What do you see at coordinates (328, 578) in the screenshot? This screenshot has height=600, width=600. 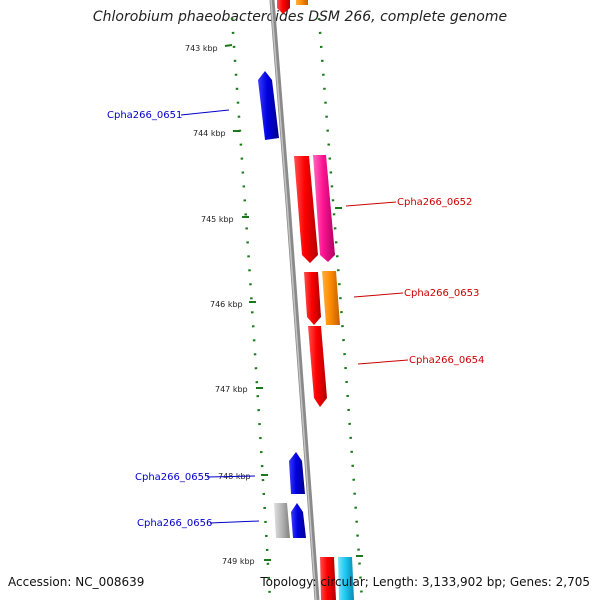 I see `gene-arrow-bottom-red` at bounding box center [328, 578].